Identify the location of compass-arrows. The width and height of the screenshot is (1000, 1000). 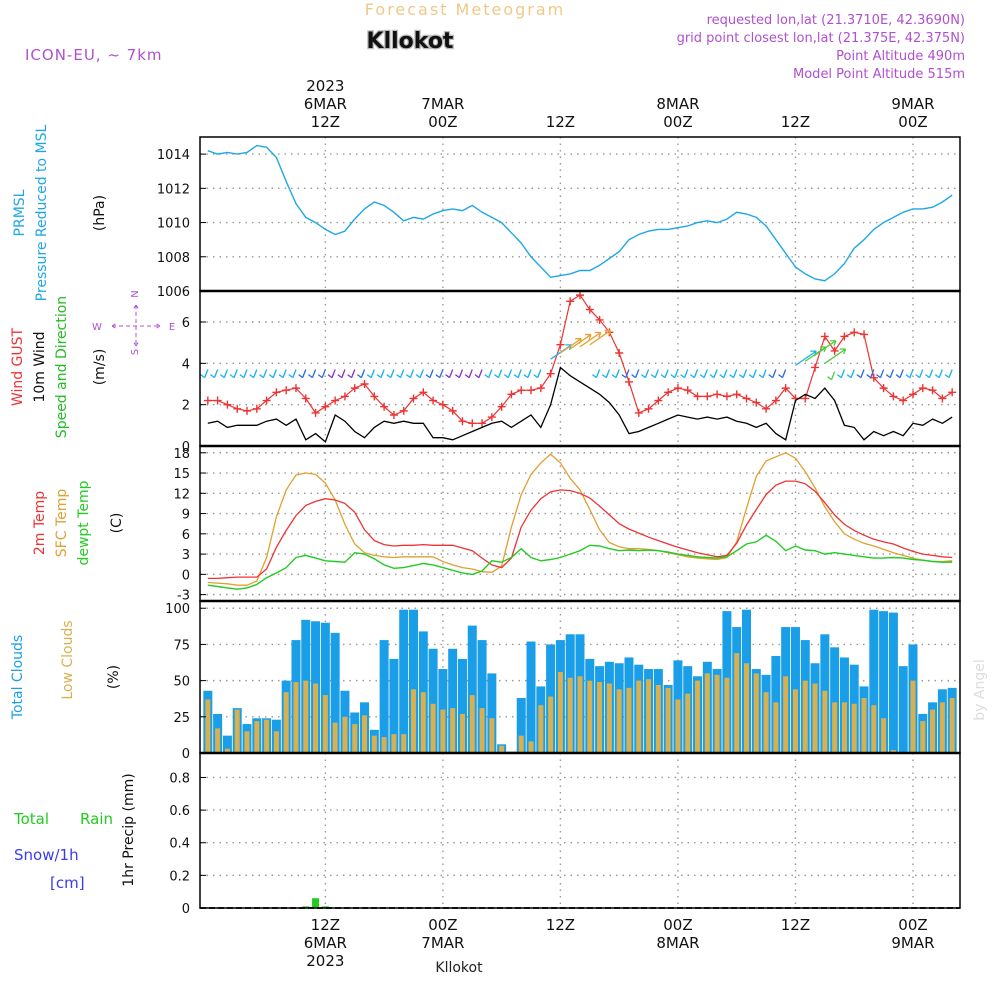
(136, 325).